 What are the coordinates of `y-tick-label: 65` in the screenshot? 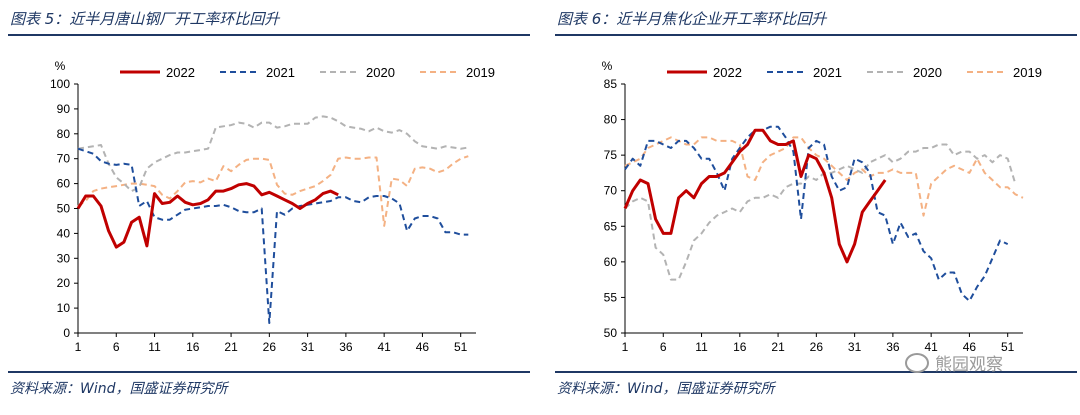 It's located at (611, 226).